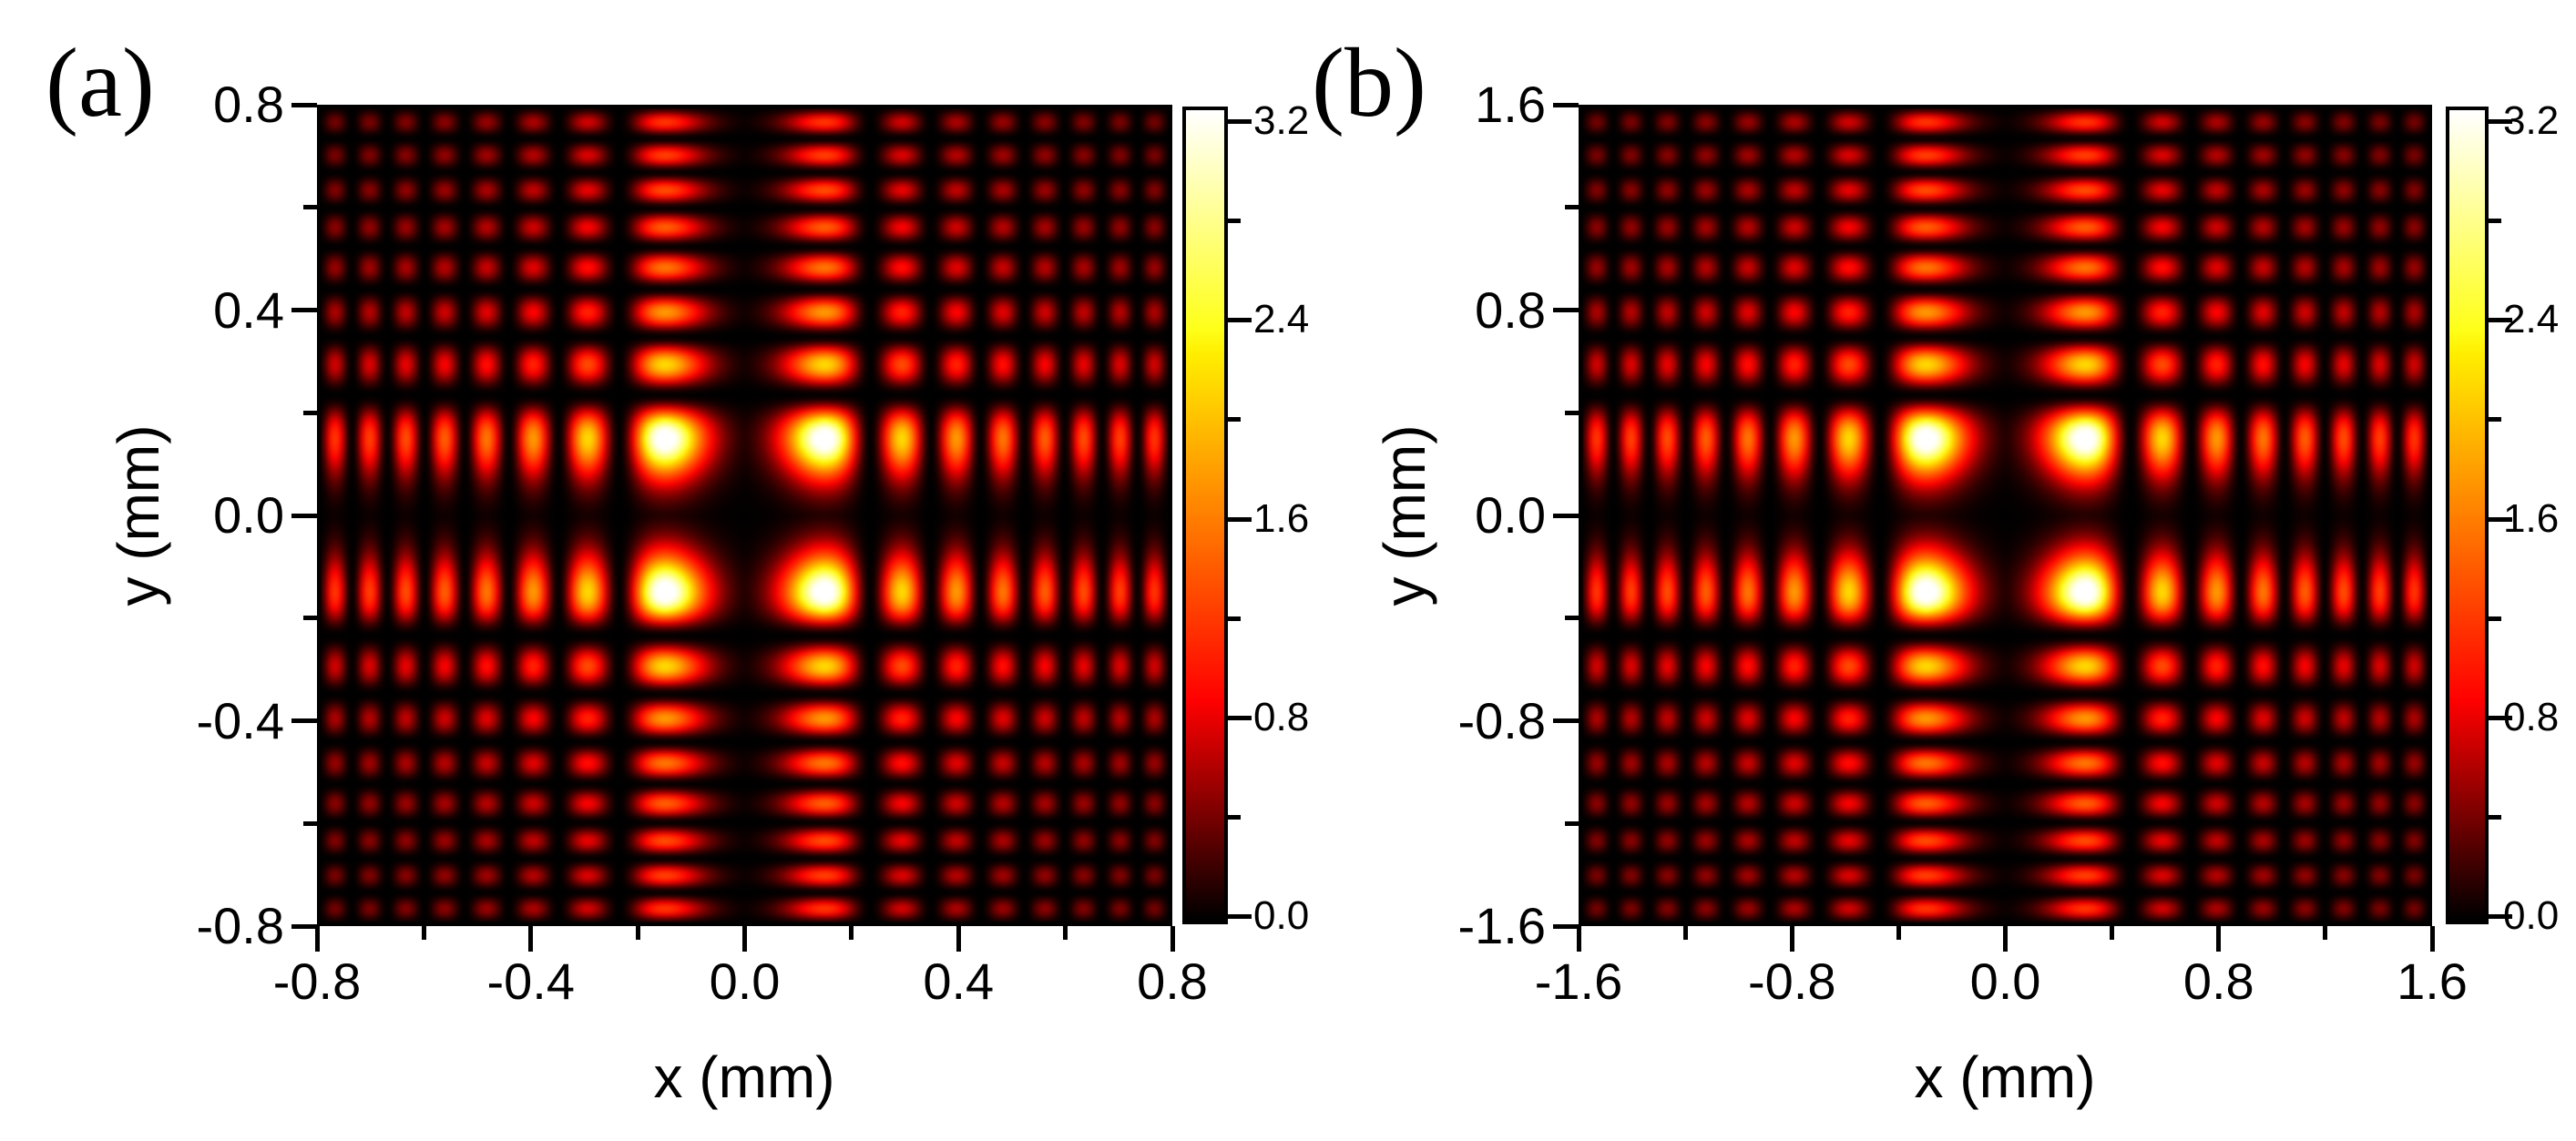 This screenshot has height=1141, width=2576. What do you see at coordinates (1404, 515) in the screenshot?
I see `y-axis-title-b: y (mm)` at bounding box center [1404, 515].